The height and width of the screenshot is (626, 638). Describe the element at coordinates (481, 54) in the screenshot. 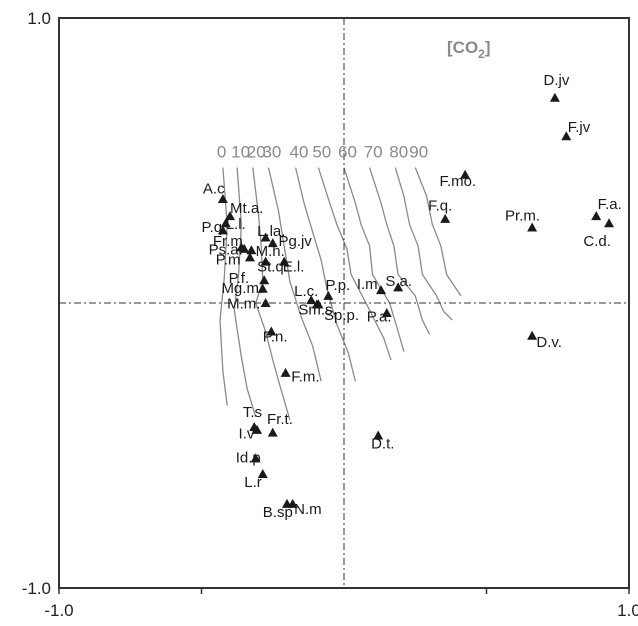

I see `co2-subscript: 2` at that location.